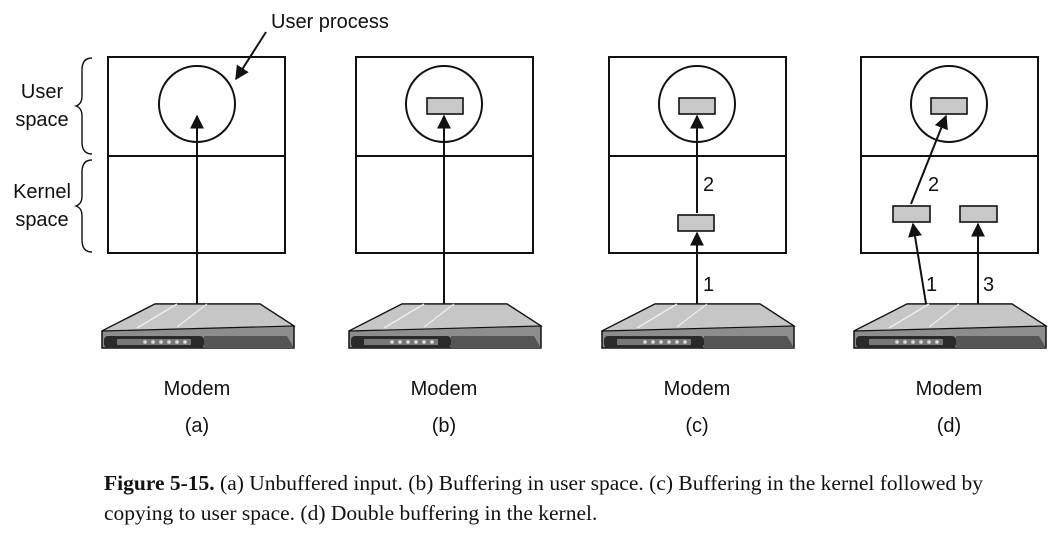 This screenshot has height=537, width=1051. I want to click on panel-b: Modem (b), so click(445, 246).